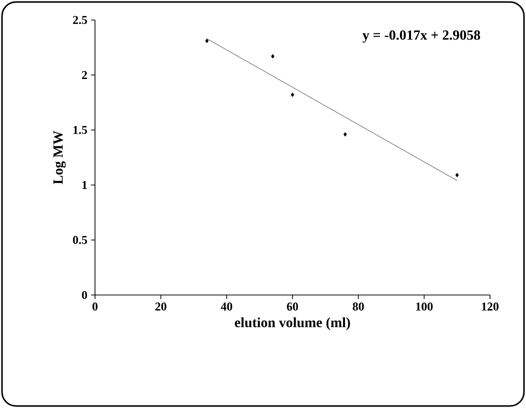 The height and width of the screenshot is (408, 526). Describe the element at coordinates (292, 323) in the screenshot. I see `x-axis-title: elution volume (ml)` at that location.